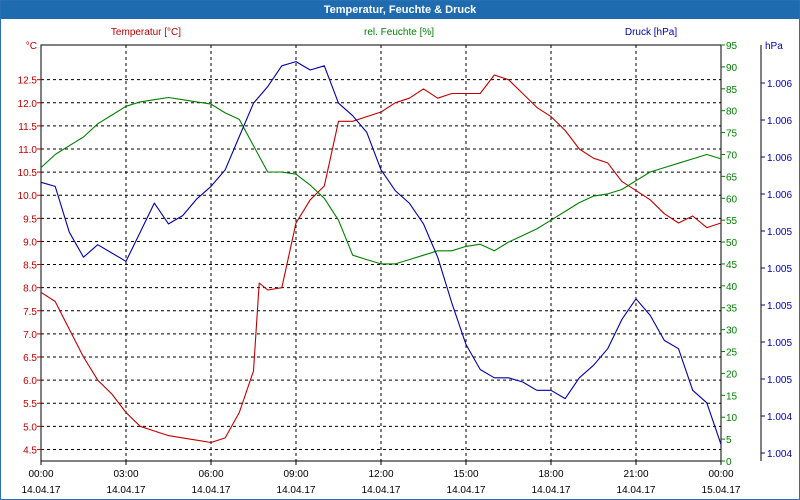 This screenshot has width=800, height=500. Describe the element at coordinates (651, 32) in the screenshot. I see `legend-pressure: Druck [hPa]` at that location.